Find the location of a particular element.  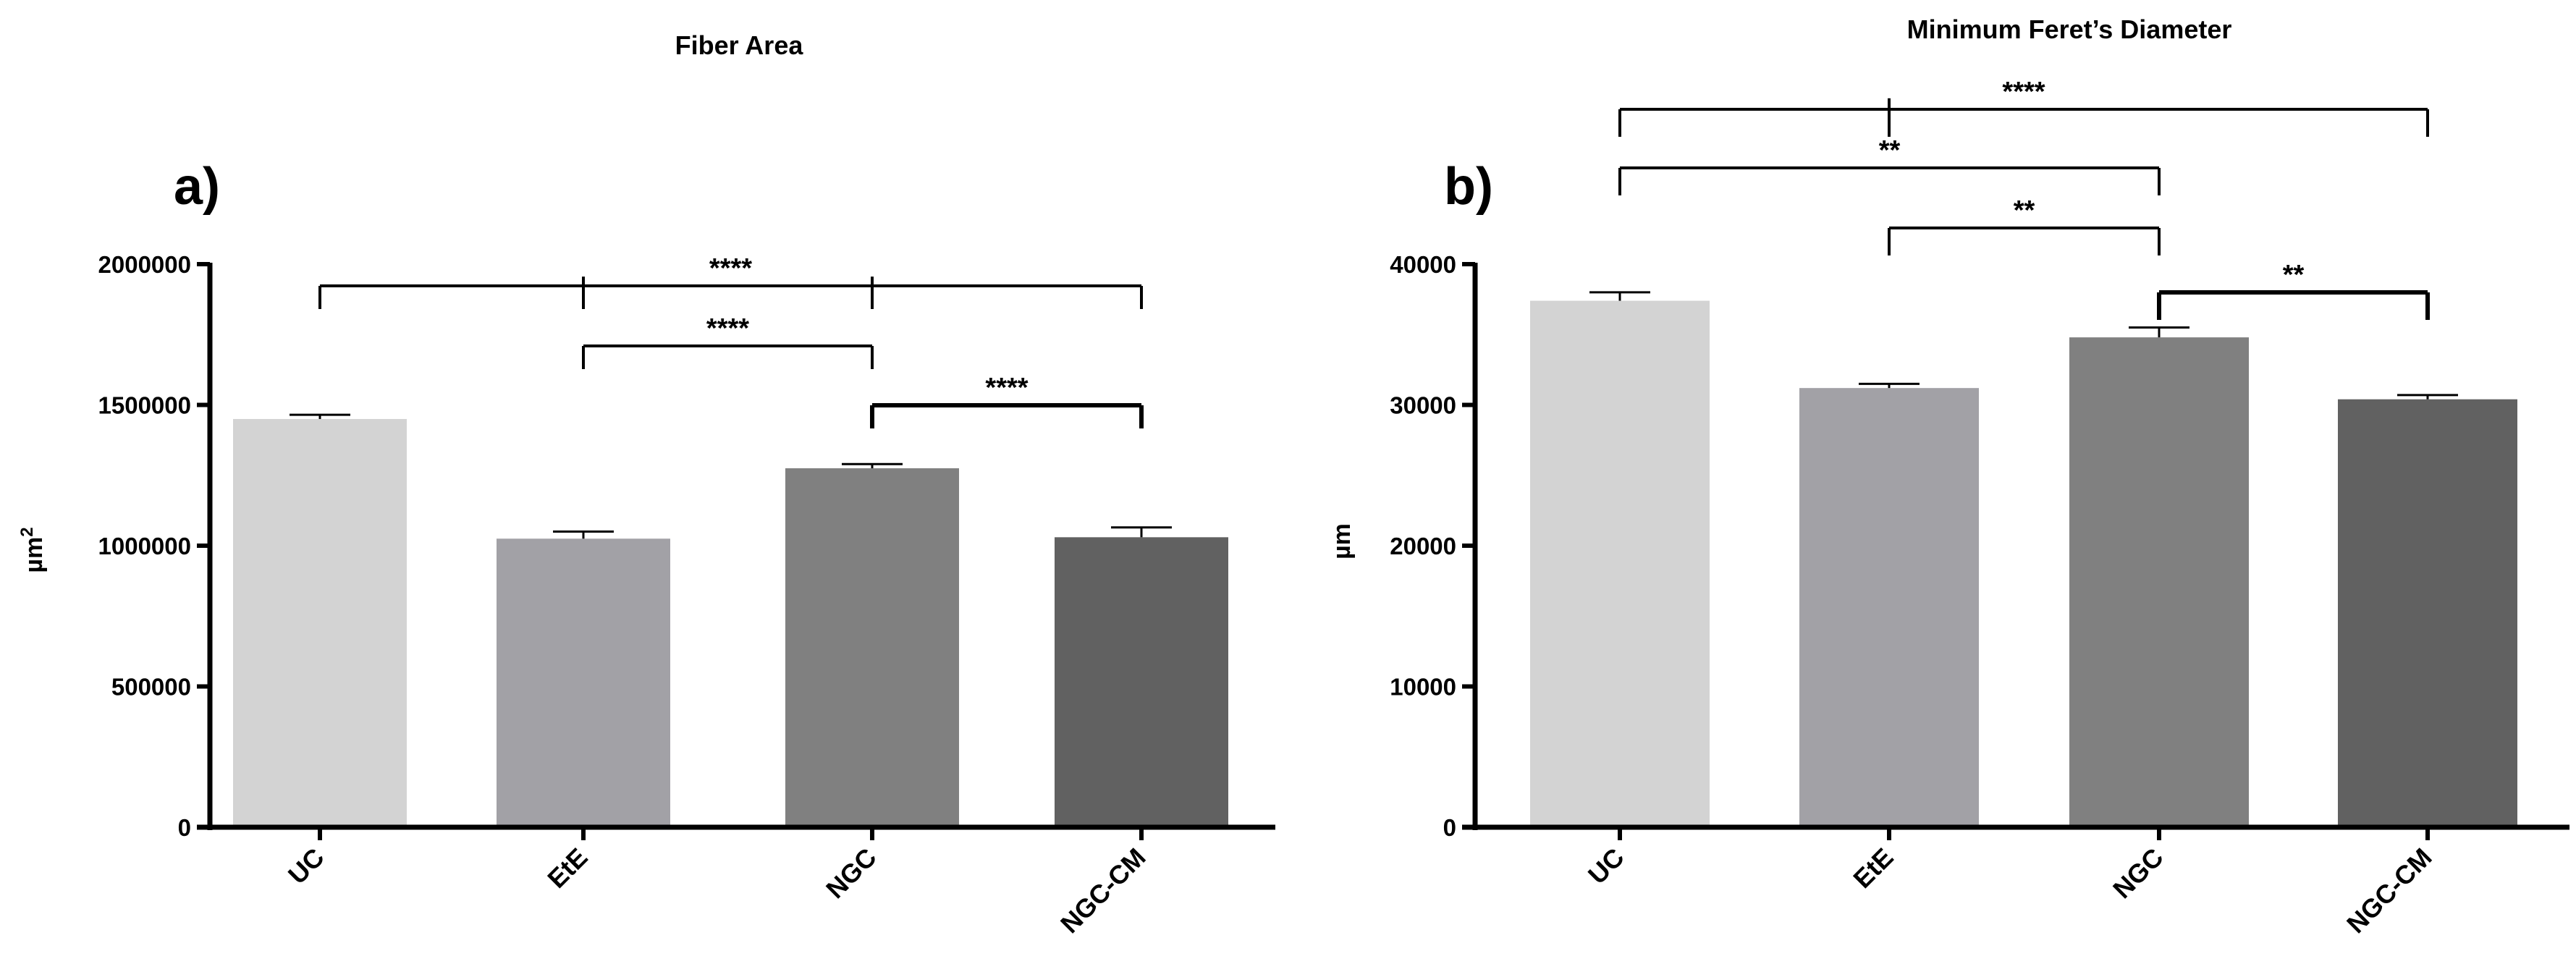

y-tick-label: 1000000 is located at coordinates (144, 546).